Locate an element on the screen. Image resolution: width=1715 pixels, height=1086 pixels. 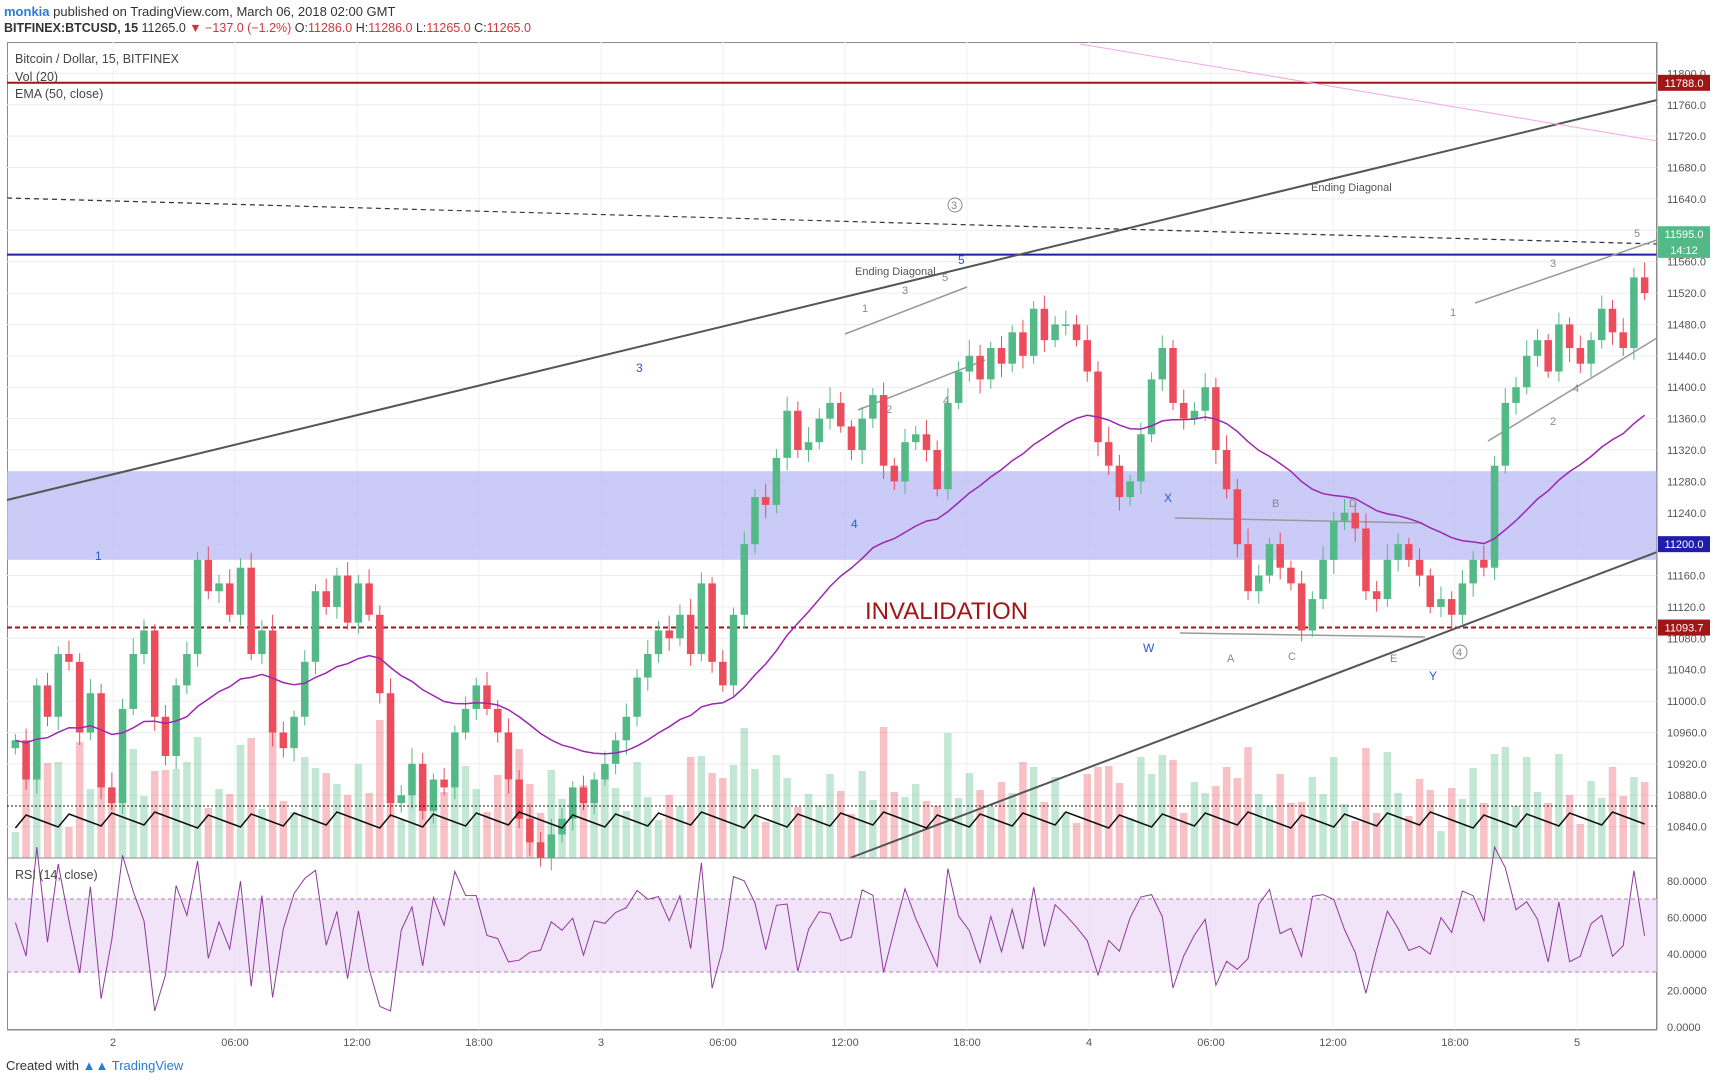
rsi-tick-label: 20.0000 is located at coordinates (1687, 992).